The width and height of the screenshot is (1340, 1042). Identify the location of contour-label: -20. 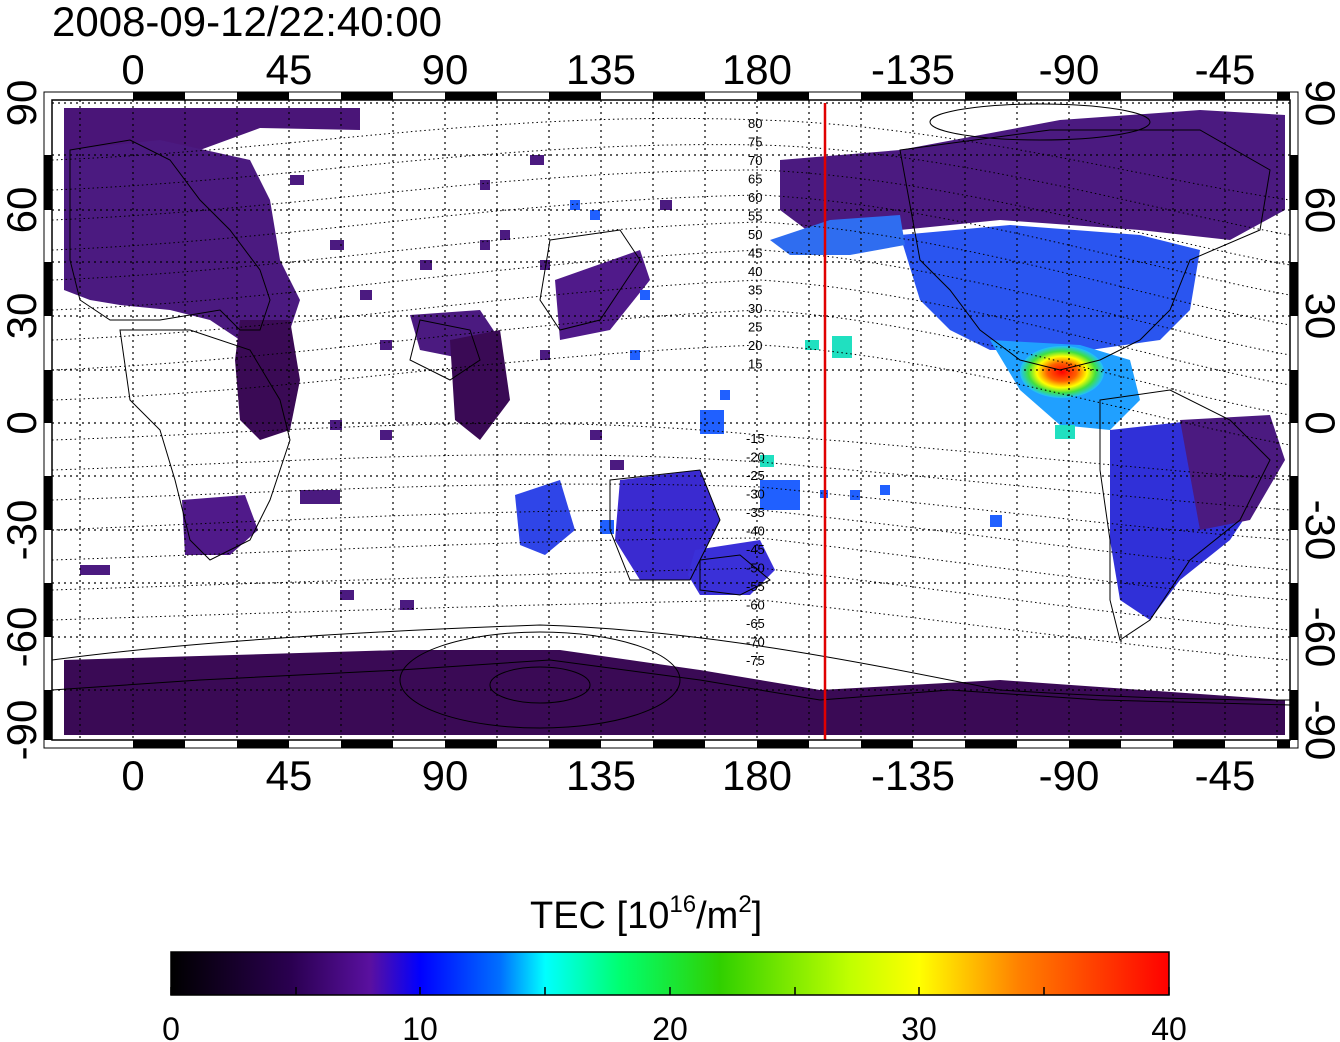
(755, 457).